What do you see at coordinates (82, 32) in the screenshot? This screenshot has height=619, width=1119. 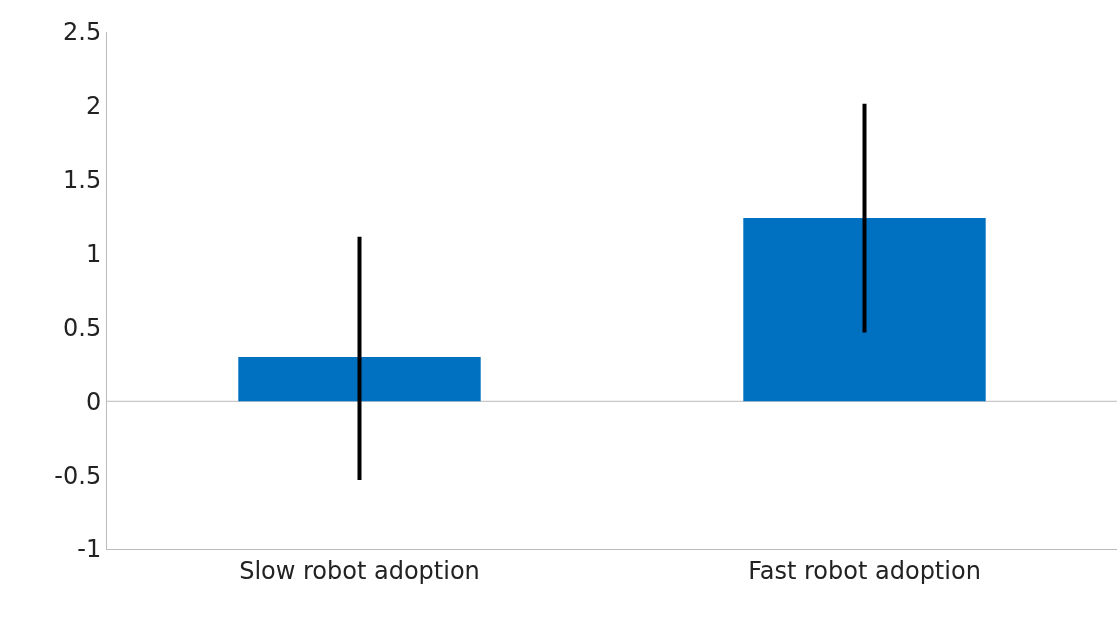 I see `y-tick-label: 2.5` at bounding box center [82, 32].